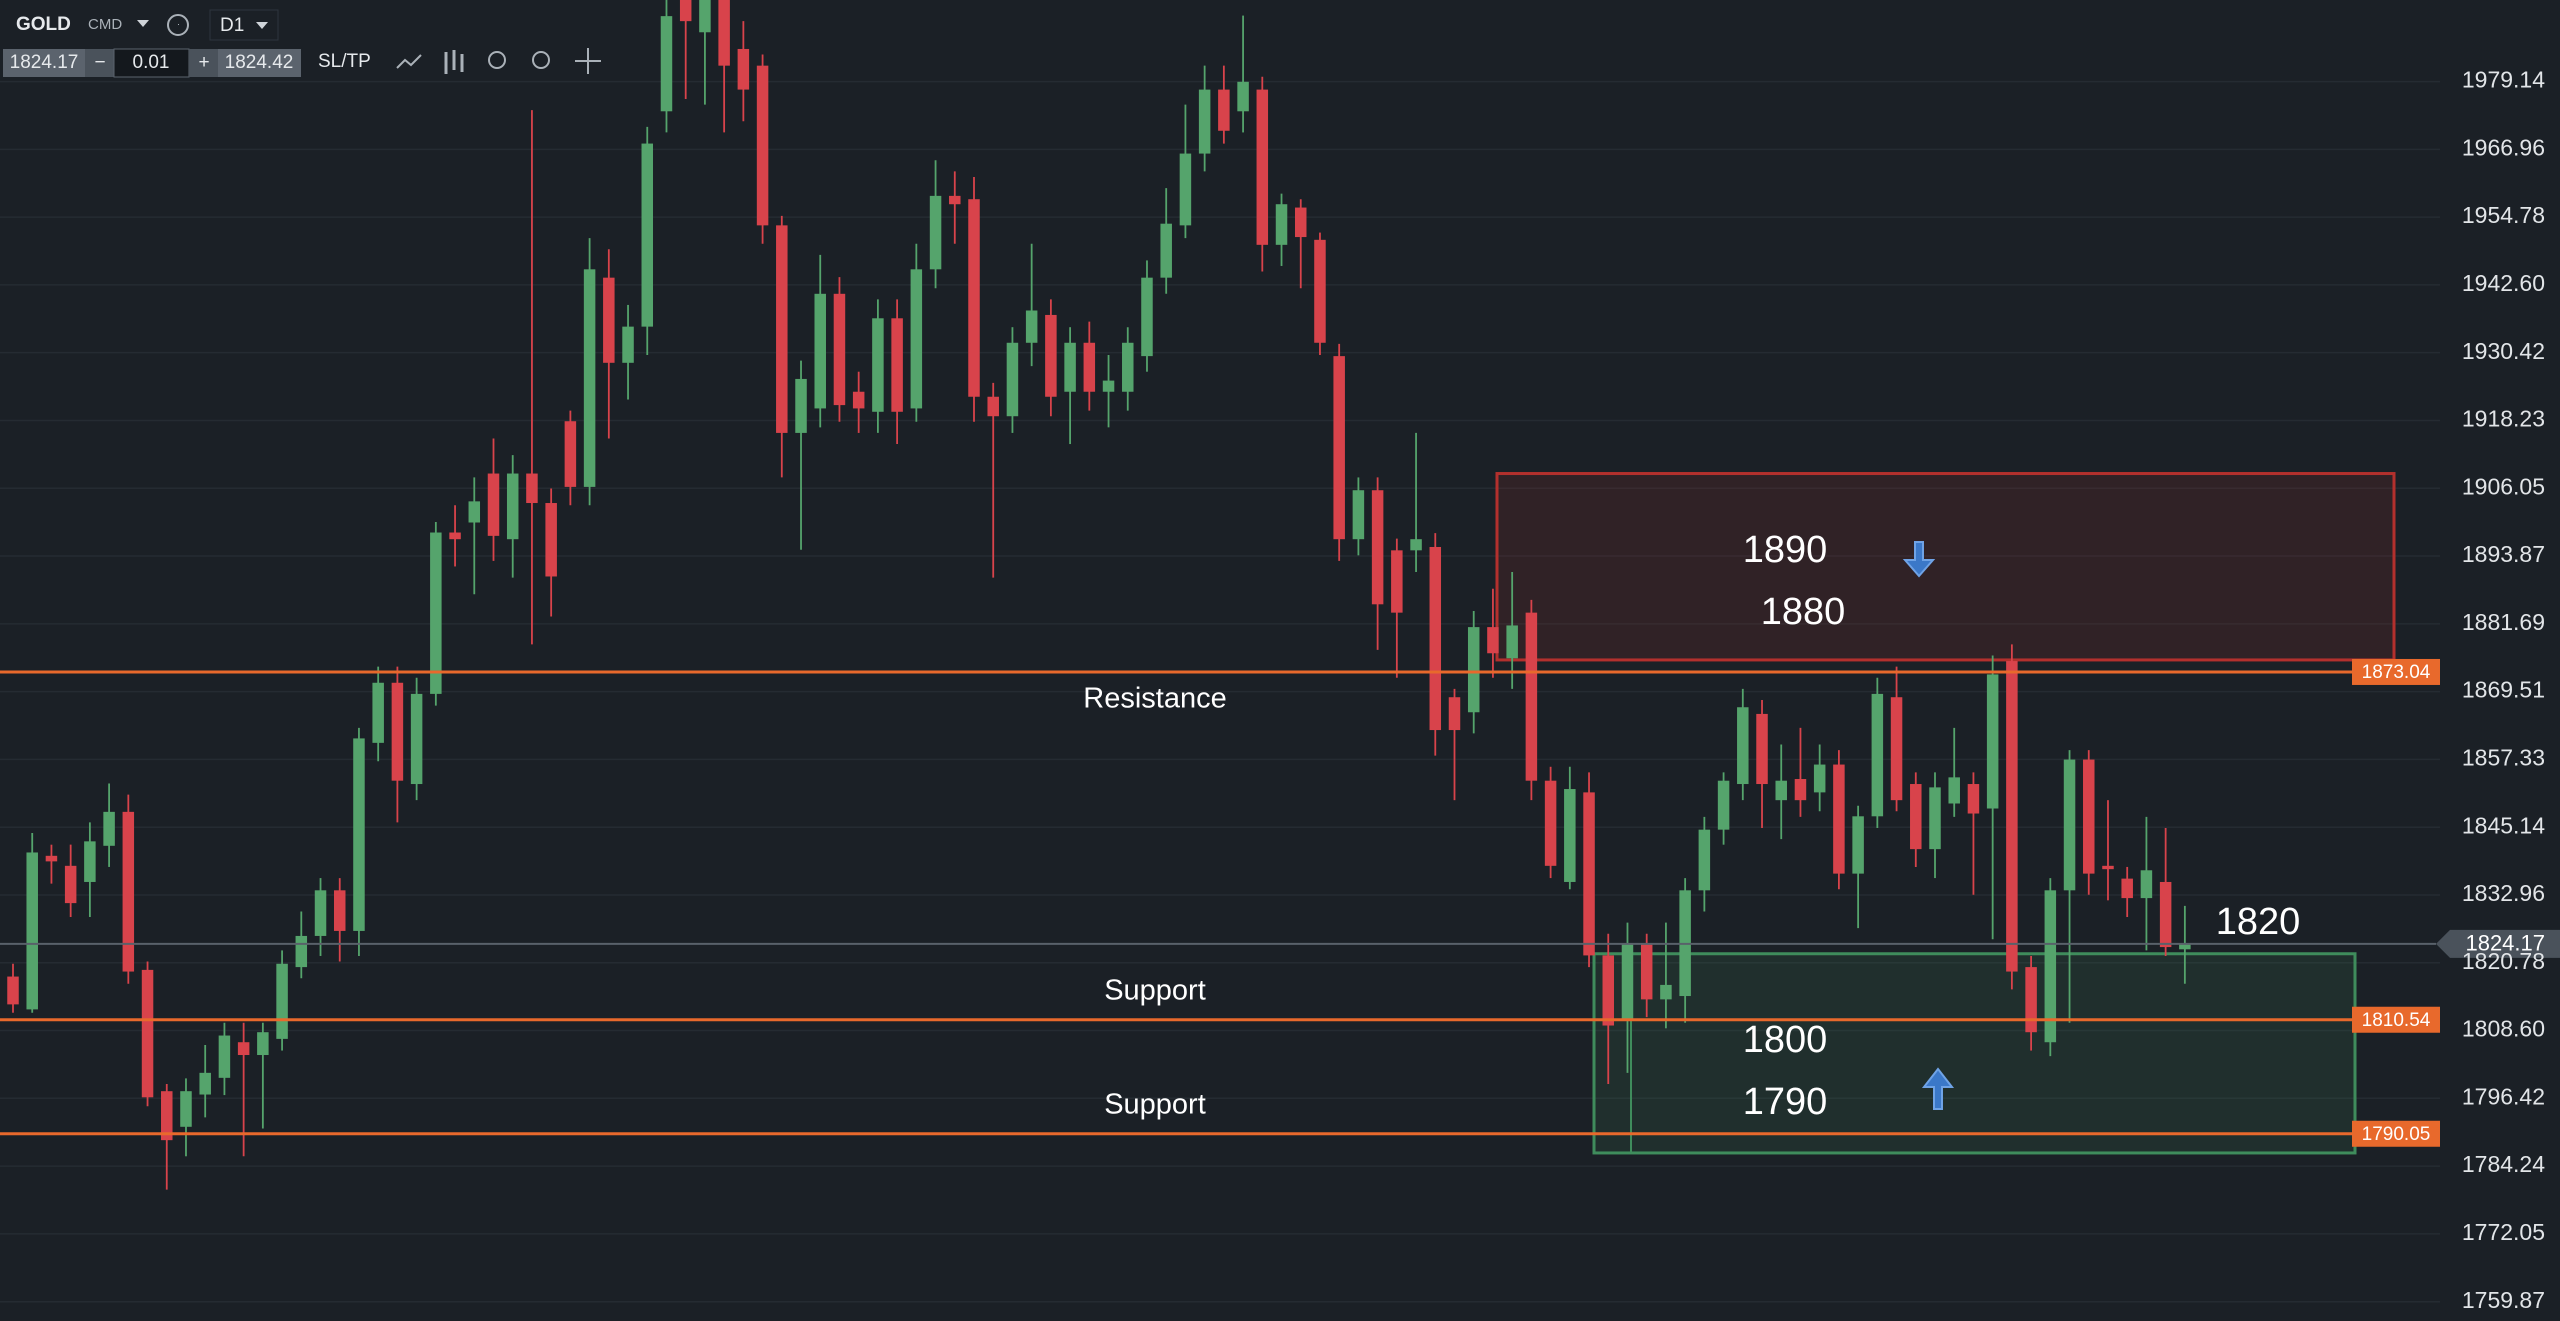  What do you see at coordinates (2503, 80) in the screenshot?
I see `y-tick-label: 1979.14` at bounding box center [2503, 80].